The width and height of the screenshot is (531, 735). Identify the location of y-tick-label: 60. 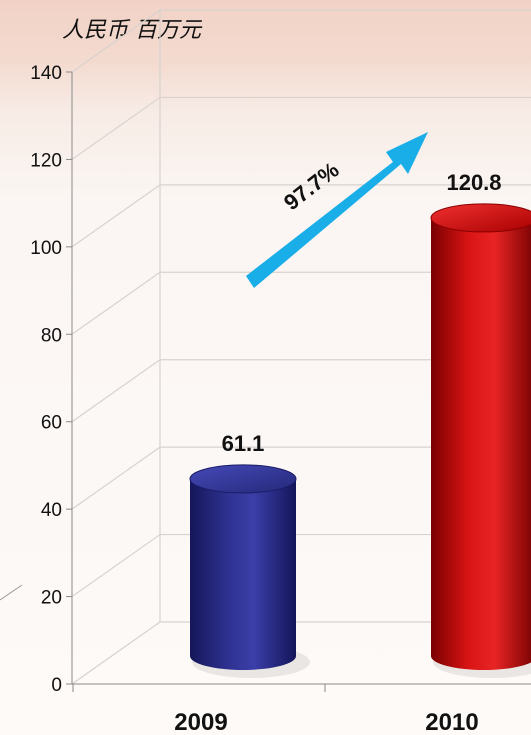
(51, 423).